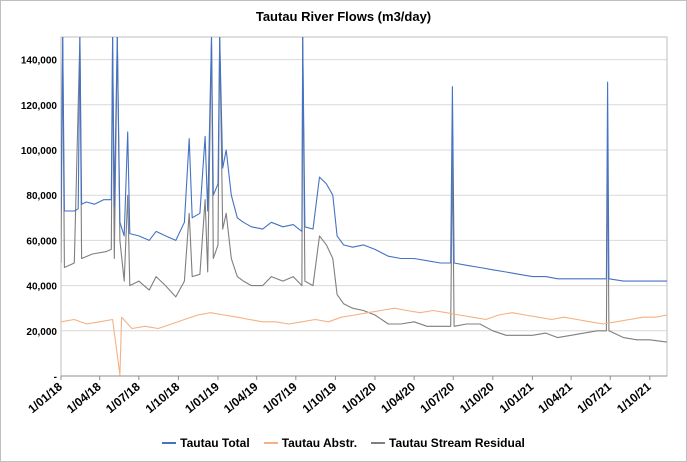 Image resolution: width=687 pixels, height=462 pixels. What do you see at coordinates (477, 397) in the screenshot?
I see `x-tick-label: 1/10/20` at bounding box center [477, 397].